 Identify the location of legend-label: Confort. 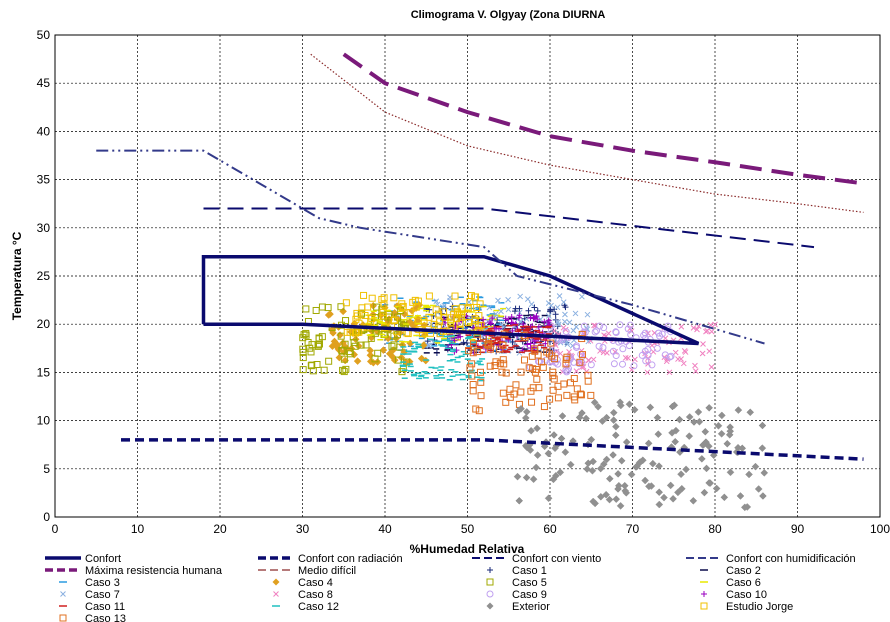
(103, 559).